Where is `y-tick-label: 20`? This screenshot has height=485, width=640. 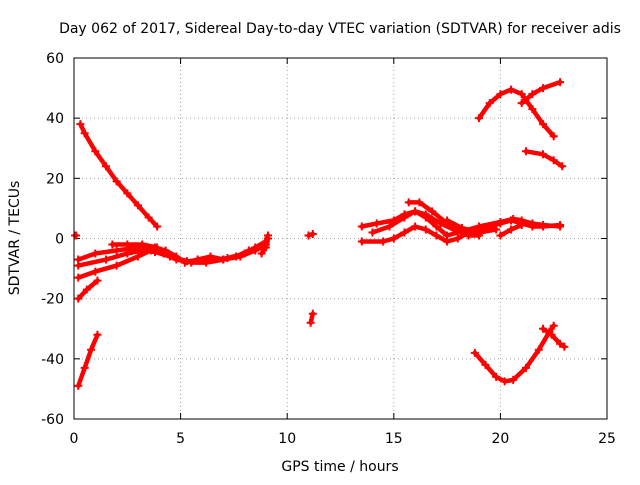 y-tick-label: 20 is located at coordinates (55, 179).